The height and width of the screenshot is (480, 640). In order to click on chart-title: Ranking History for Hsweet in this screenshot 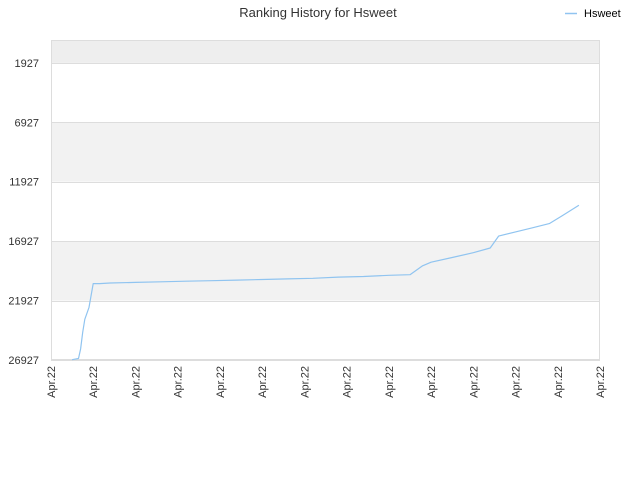, I will do `click(318, 12)`.